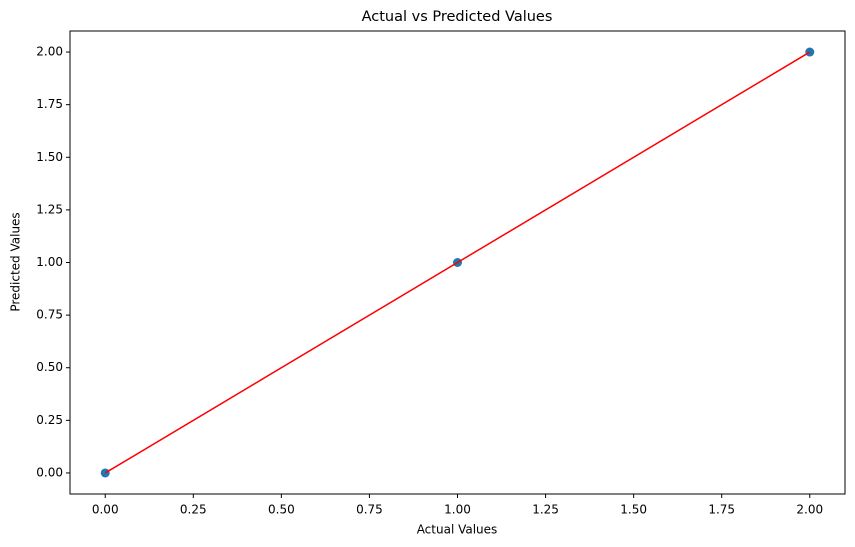 This screenshot has width=855, height=547. I want to click on y-tick-label: 0.50, so click(49, 367).